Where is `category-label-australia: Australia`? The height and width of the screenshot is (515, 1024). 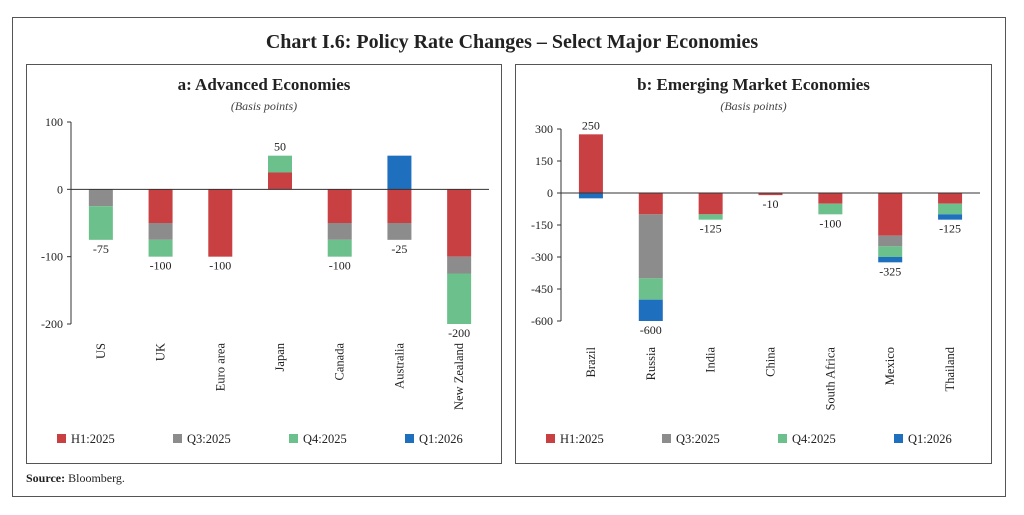 category-label-australia: Australia is located at coordinates (399, 366).